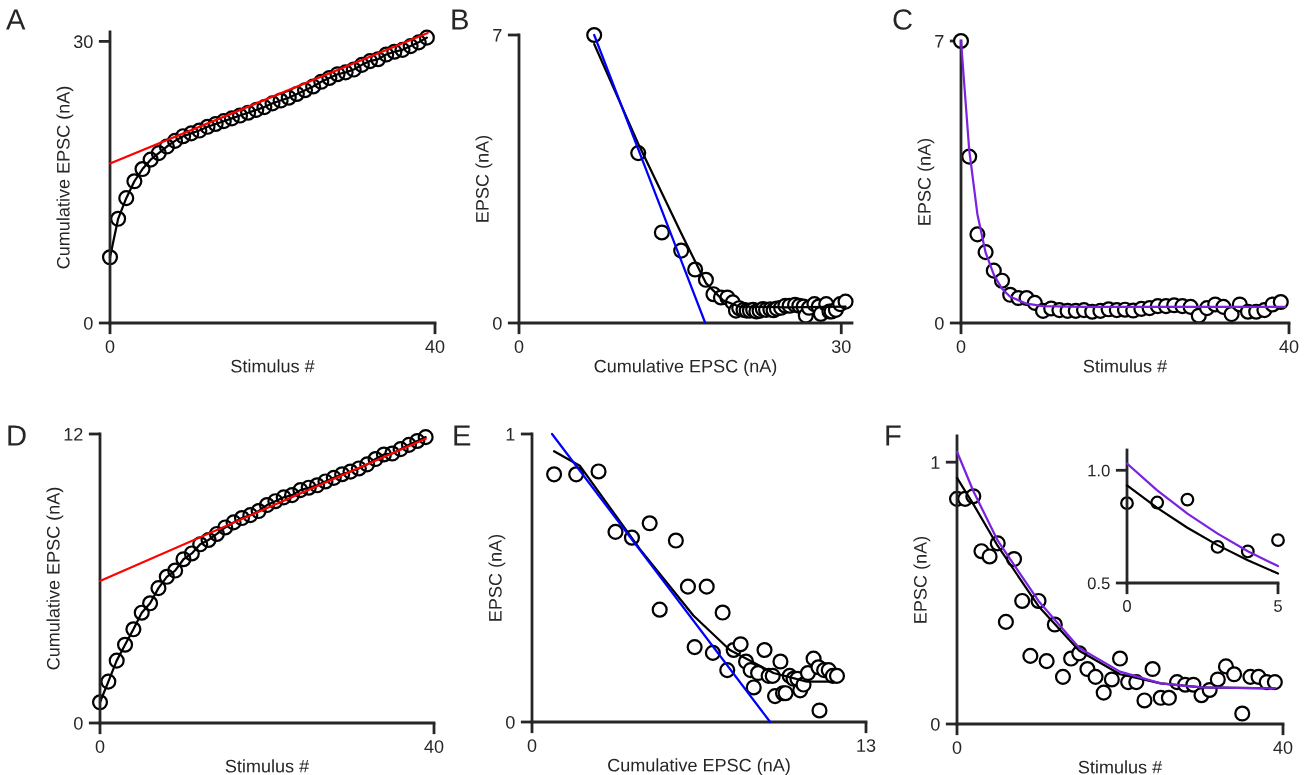 The width and height of the screenshot is (1314, 775). I want to click on chart-title: F, so click(893, 435).